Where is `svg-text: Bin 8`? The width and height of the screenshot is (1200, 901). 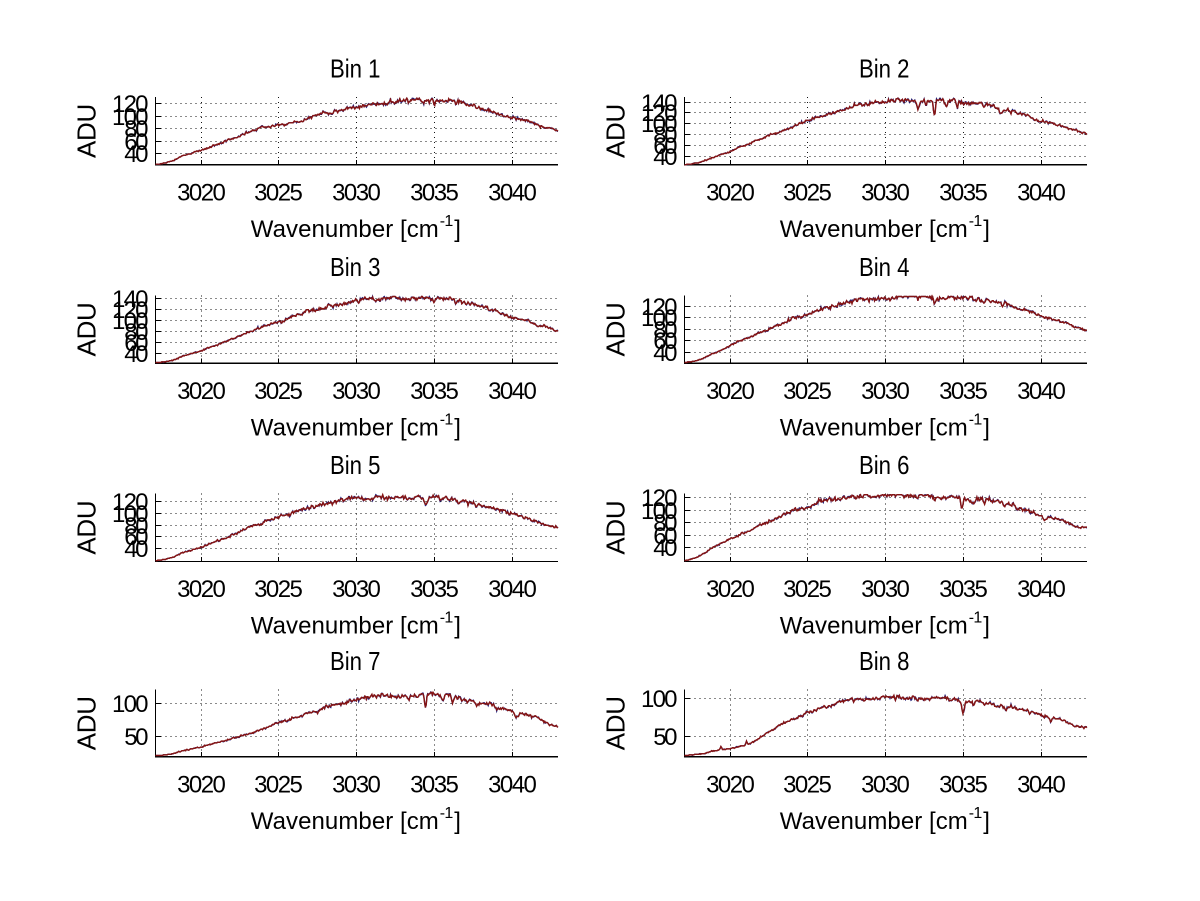 svg-text: Bin 8 is located at coordinates (884, 661).